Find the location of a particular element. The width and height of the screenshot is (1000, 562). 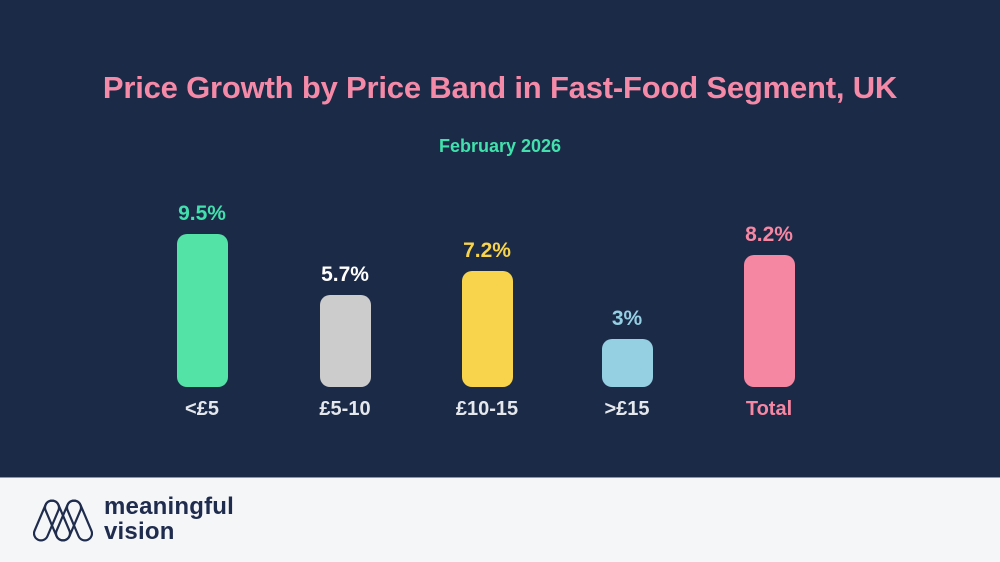

bar-£10-15 is located at coordinates (487, 329).